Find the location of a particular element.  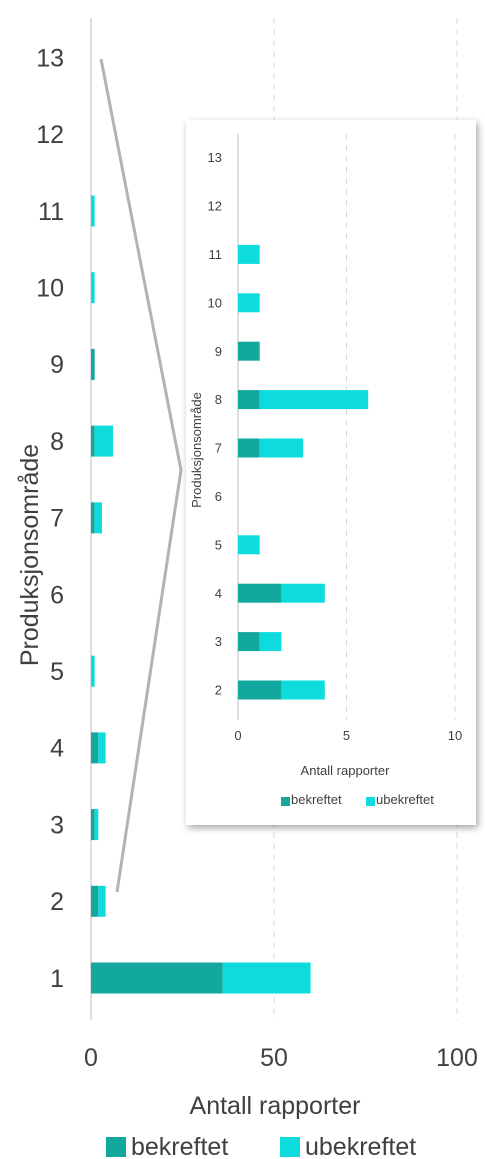

x-tick-label: 50 is located at coordinates (274, 1058).